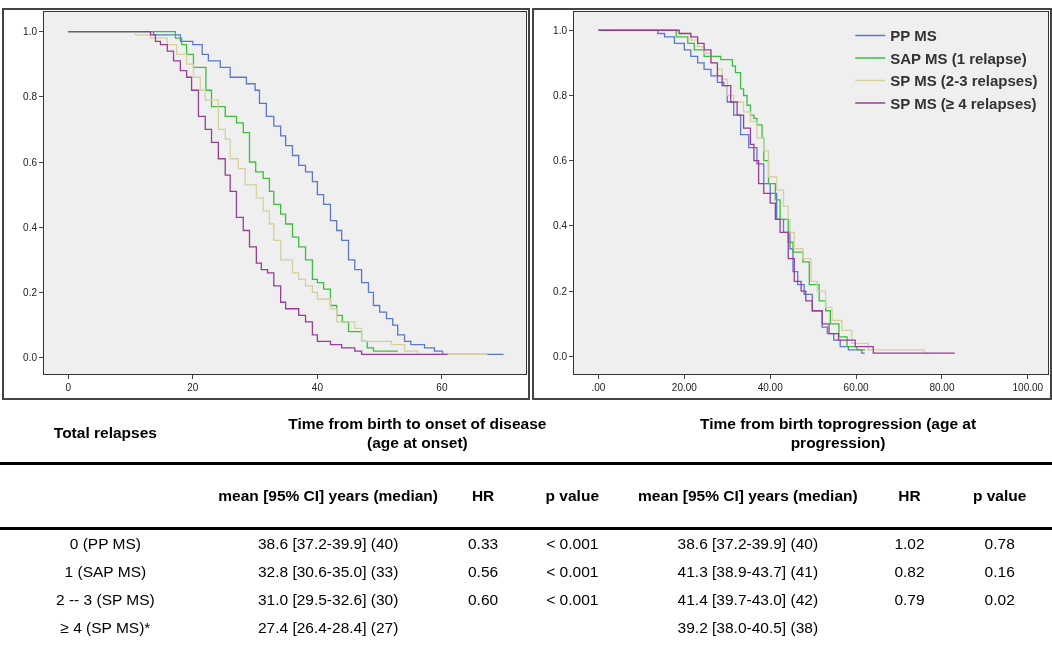 This screenshot has height=669, width=1052. I want to click on x-tick-label: 0, so click(68, 387).